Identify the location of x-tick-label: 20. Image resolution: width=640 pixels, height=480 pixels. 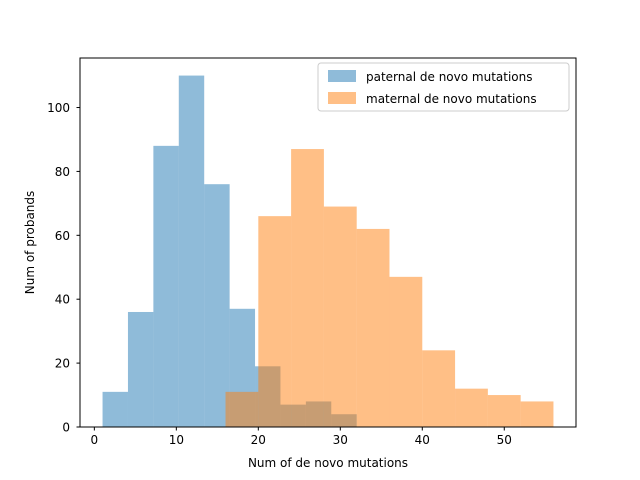
(258, 440).